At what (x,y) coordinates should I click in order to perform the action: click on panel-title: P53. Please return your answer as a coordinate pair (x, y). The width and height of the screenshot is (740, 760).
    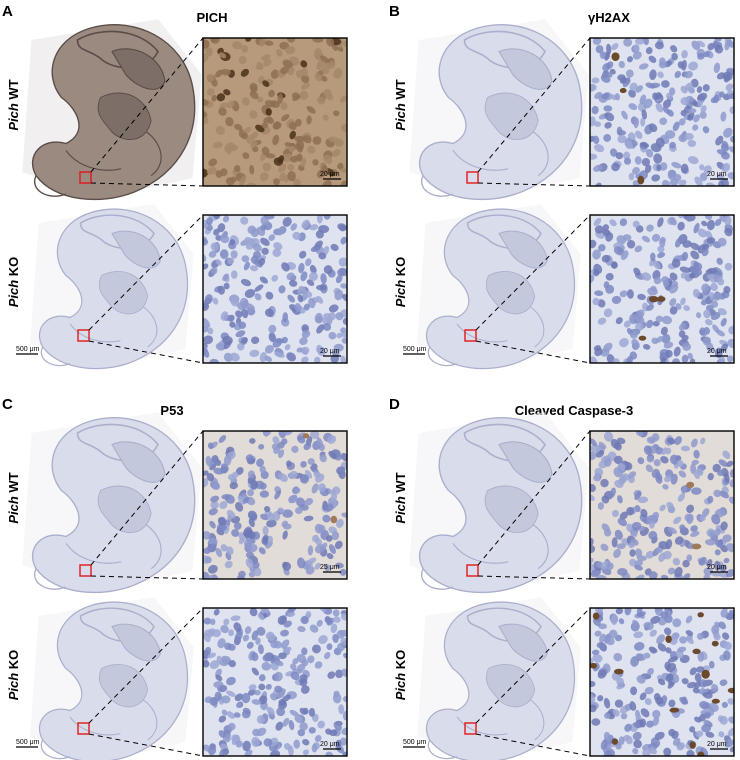
    Looking at the image, I should click on (171, 410).